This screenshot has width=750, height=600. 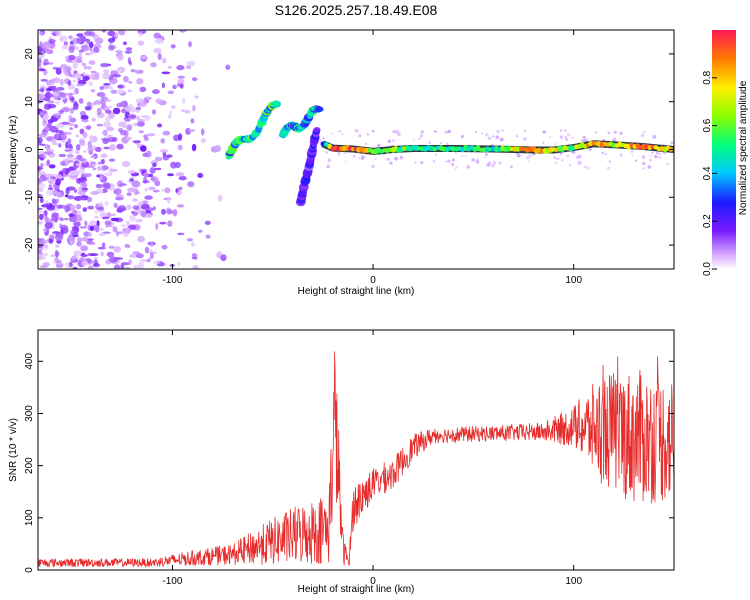 I want to click on y-tick-label: -10, so click(x=29, y=197).